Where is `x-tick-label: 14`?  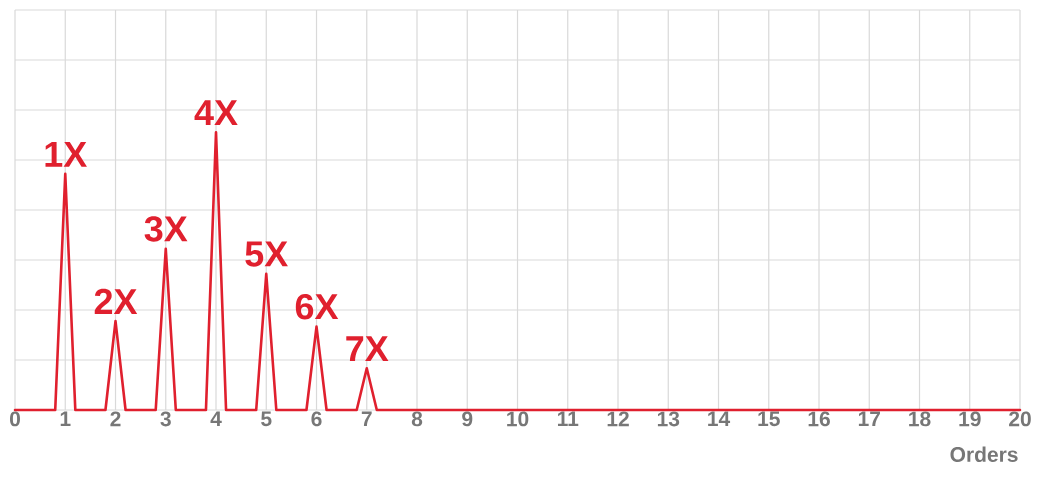
x-tick-label: 14 is located at coordinates (719, 418).